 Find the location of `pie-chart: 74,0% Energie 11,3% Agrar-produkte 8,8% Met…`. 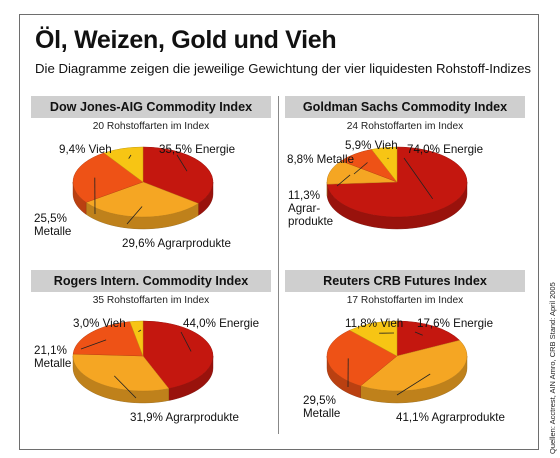

pie-chart: 74,0% Energie 11,3% Agrar-produkte 8,8% Met… is located at coordinates (385, 184).